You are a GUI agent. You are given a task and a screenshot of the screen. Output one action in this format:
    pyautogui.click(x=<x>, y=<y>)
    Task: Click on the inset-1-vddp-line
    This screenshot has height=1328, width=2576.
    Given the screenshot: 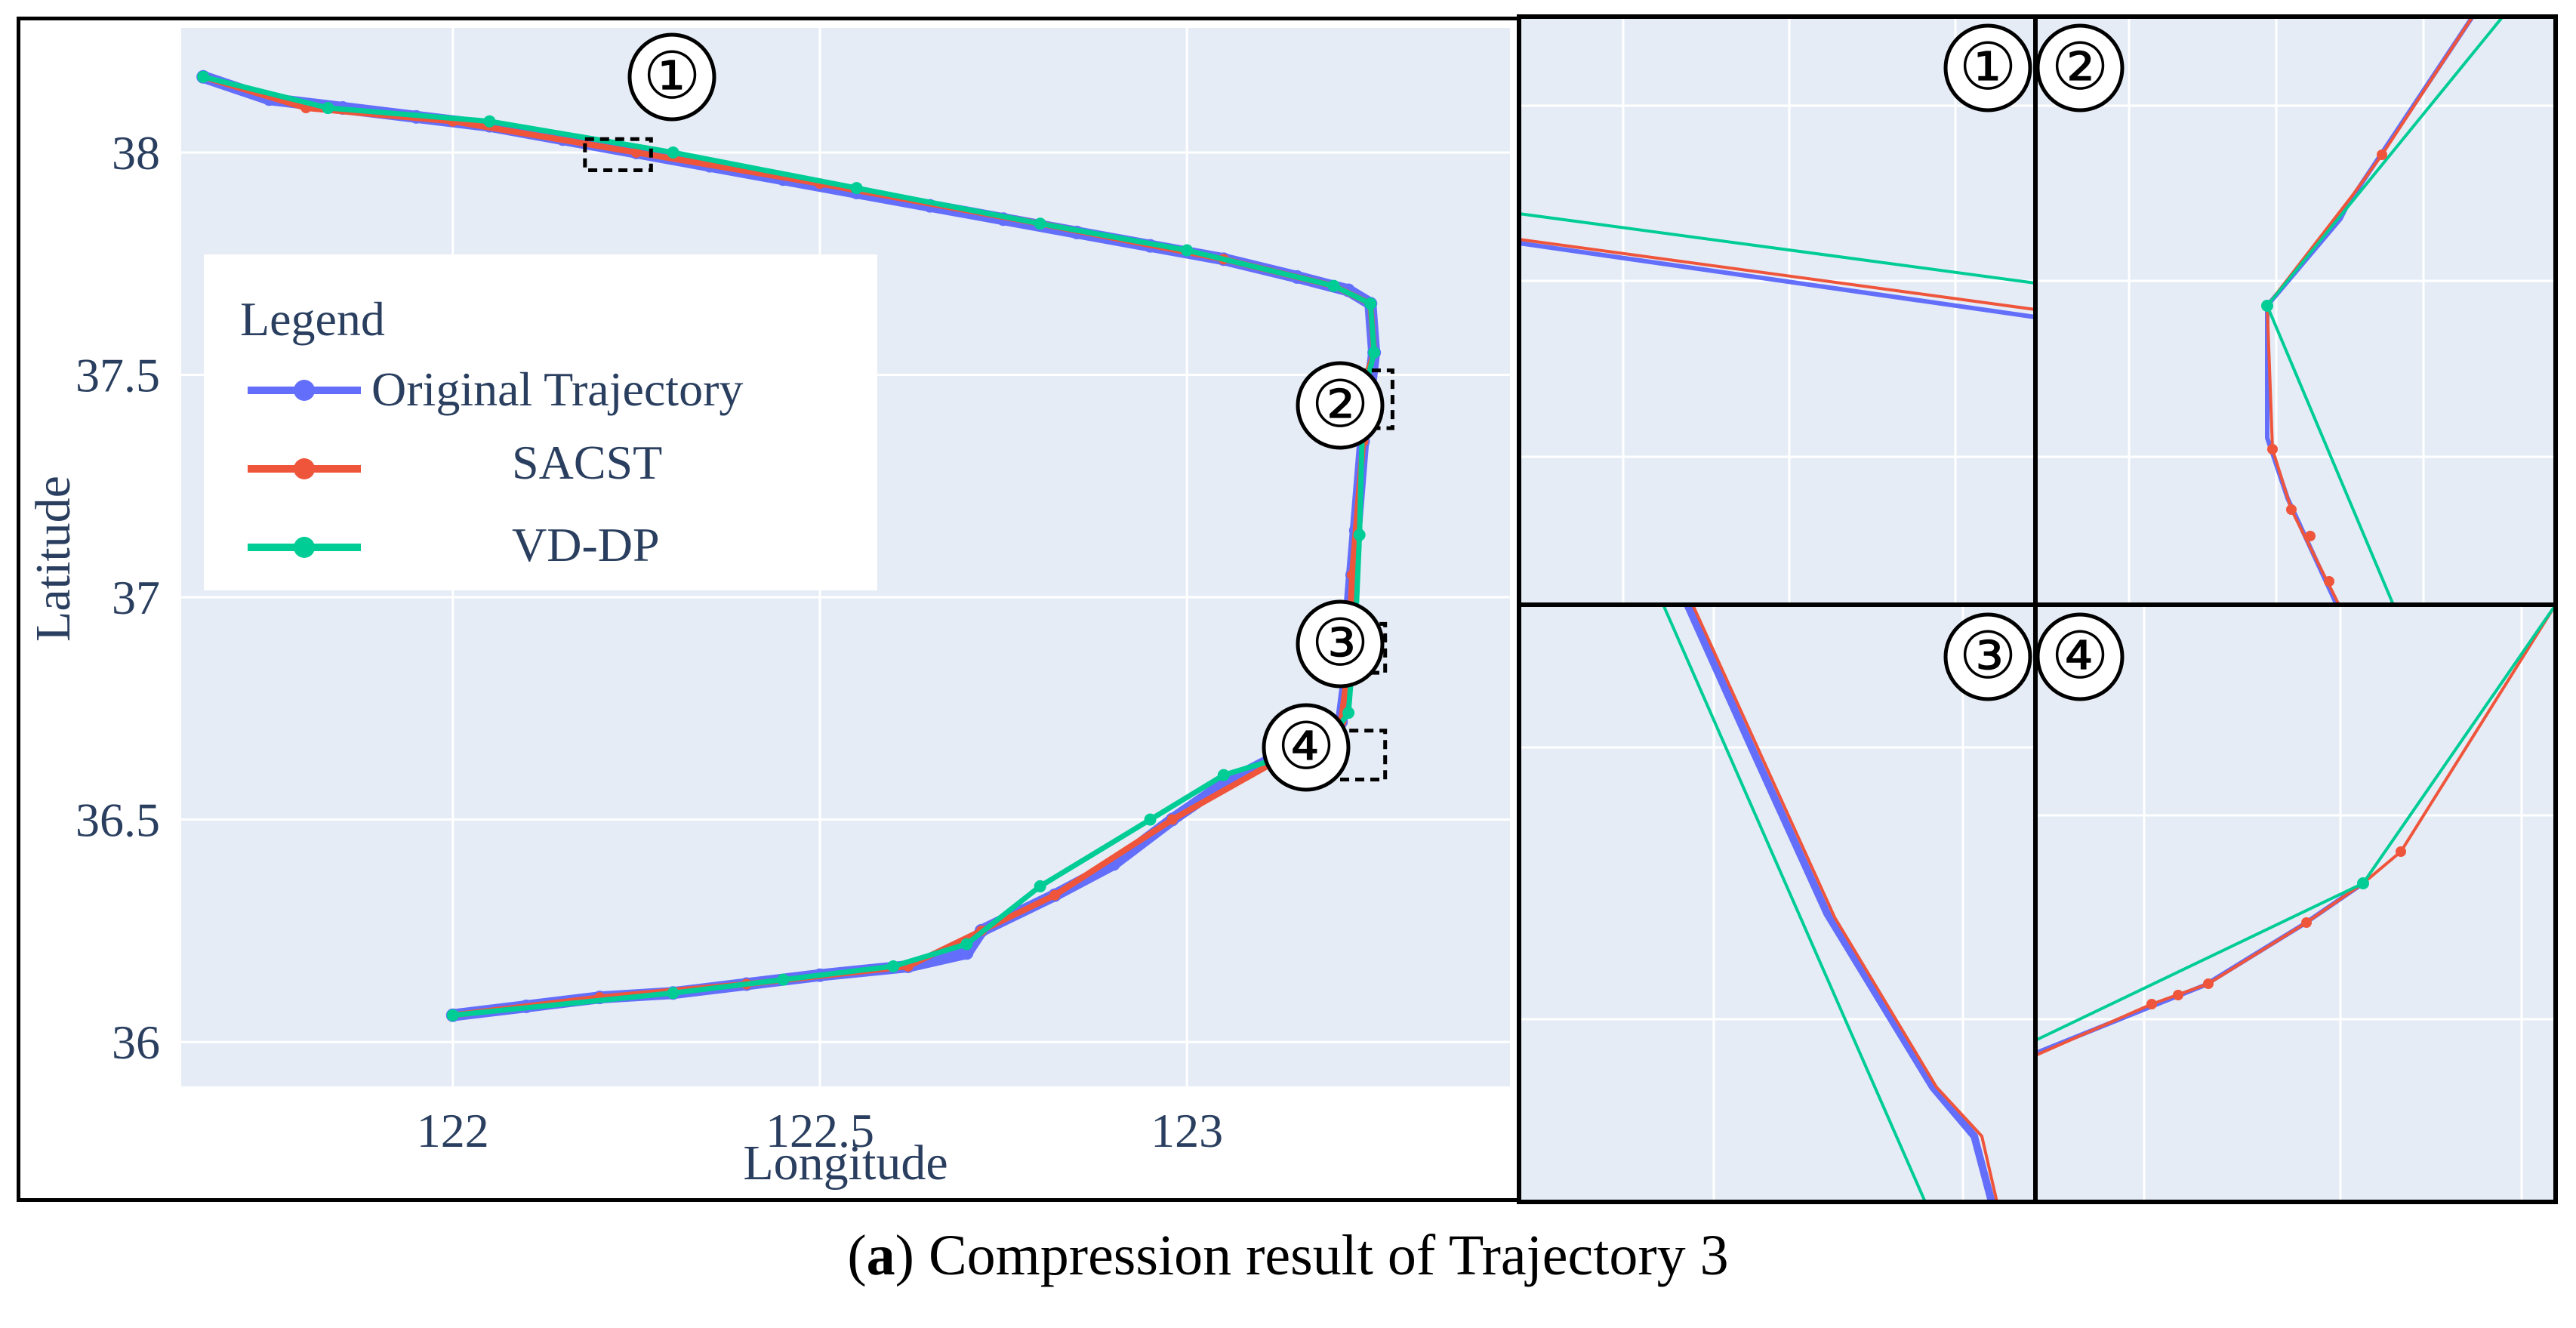 What is the action you would take?
    pyautogui.click(x=1777, y=248)
    